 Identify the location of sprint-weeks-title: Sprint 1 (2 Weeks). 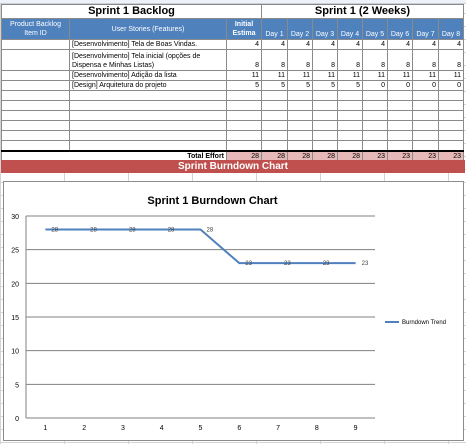
(362, 11).